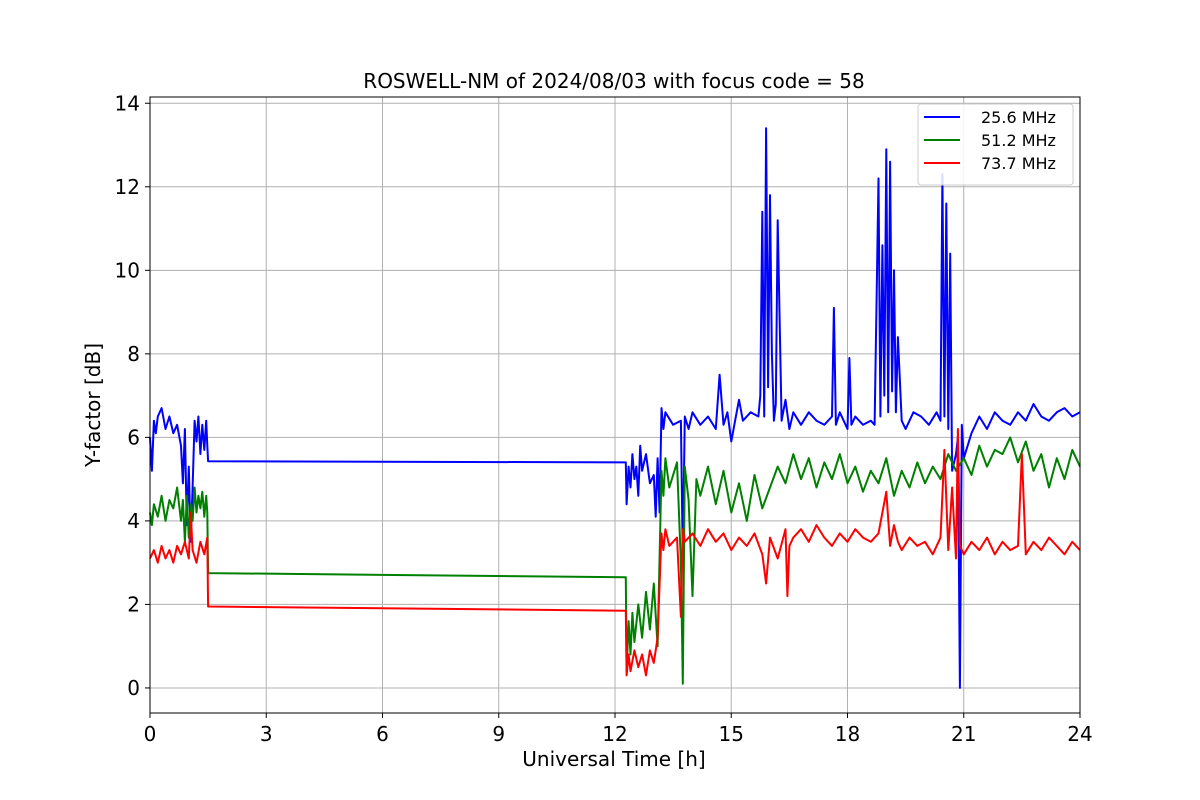 The image size is (1200, 800). I want to click on x-tick-label: 18, so click(847, 734).